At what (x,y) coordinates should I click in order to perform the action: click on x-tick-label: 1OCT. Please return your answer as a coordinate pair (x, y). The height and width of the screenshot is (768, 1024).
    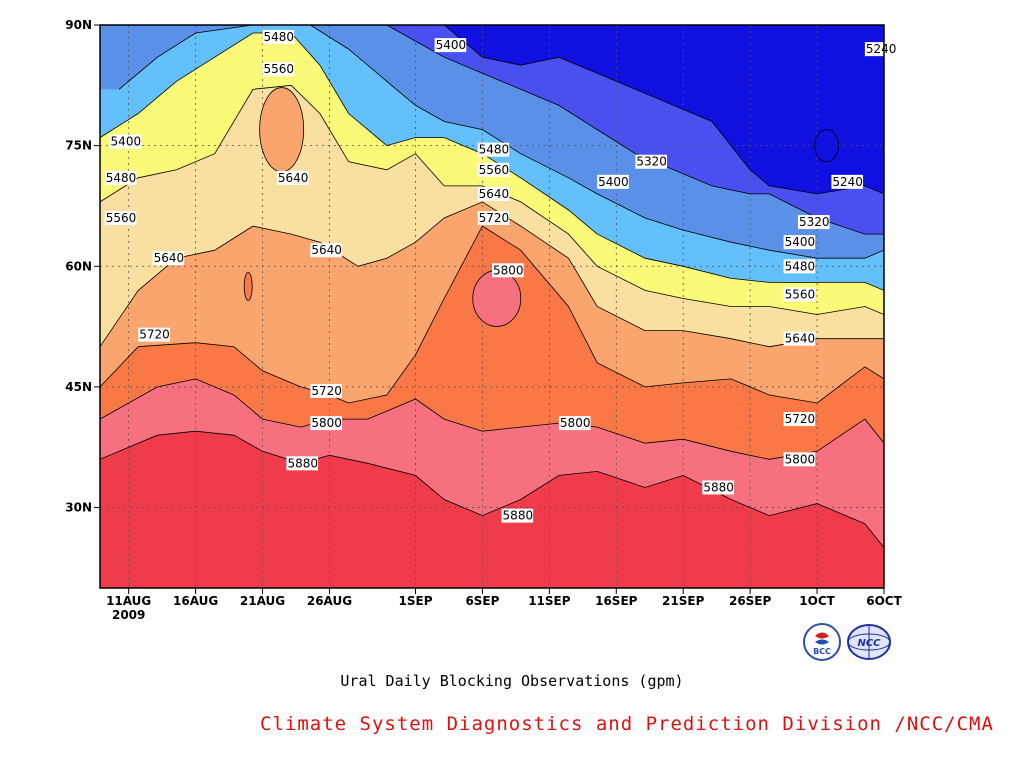
    Looking at the image, I should click on (817, 601).